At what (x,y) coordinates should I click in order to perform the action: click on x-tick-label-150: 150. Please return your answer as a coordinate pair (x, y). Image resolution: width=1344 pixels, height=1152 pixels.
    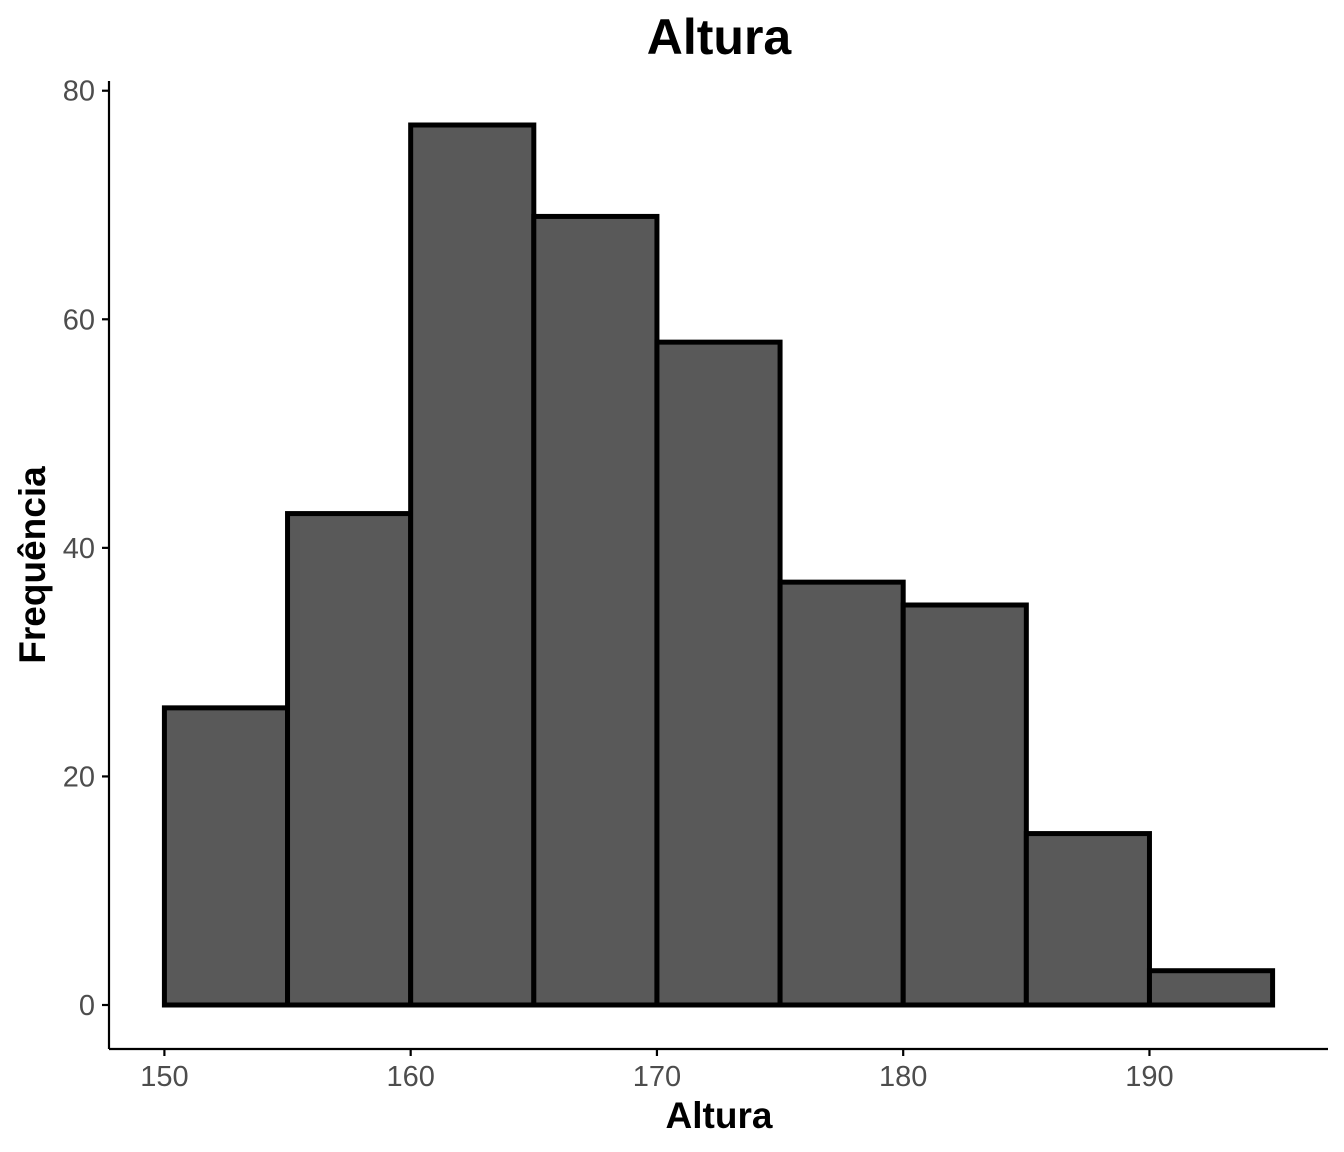
    Looking at the image, I should click on (164, 1077).